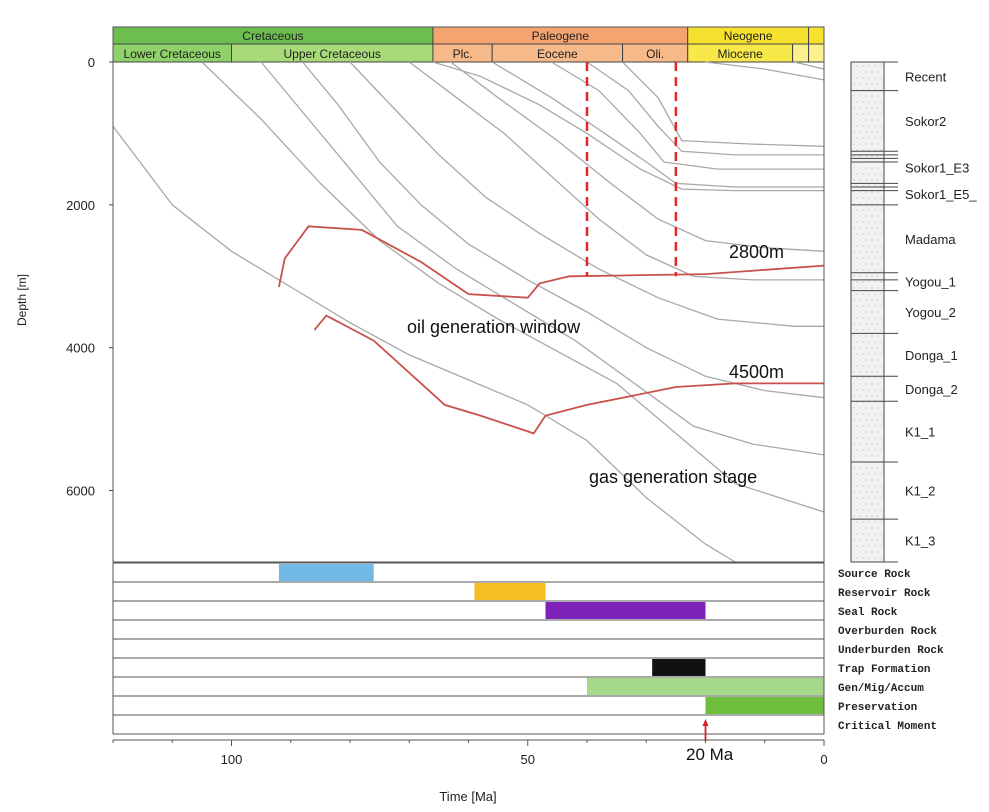 The image size is (989, 812). What do you see at coordinates (740, 54) in the screenshot?
I see `epoch-label-miocene: Miocene` at bounding box center [740, 54].